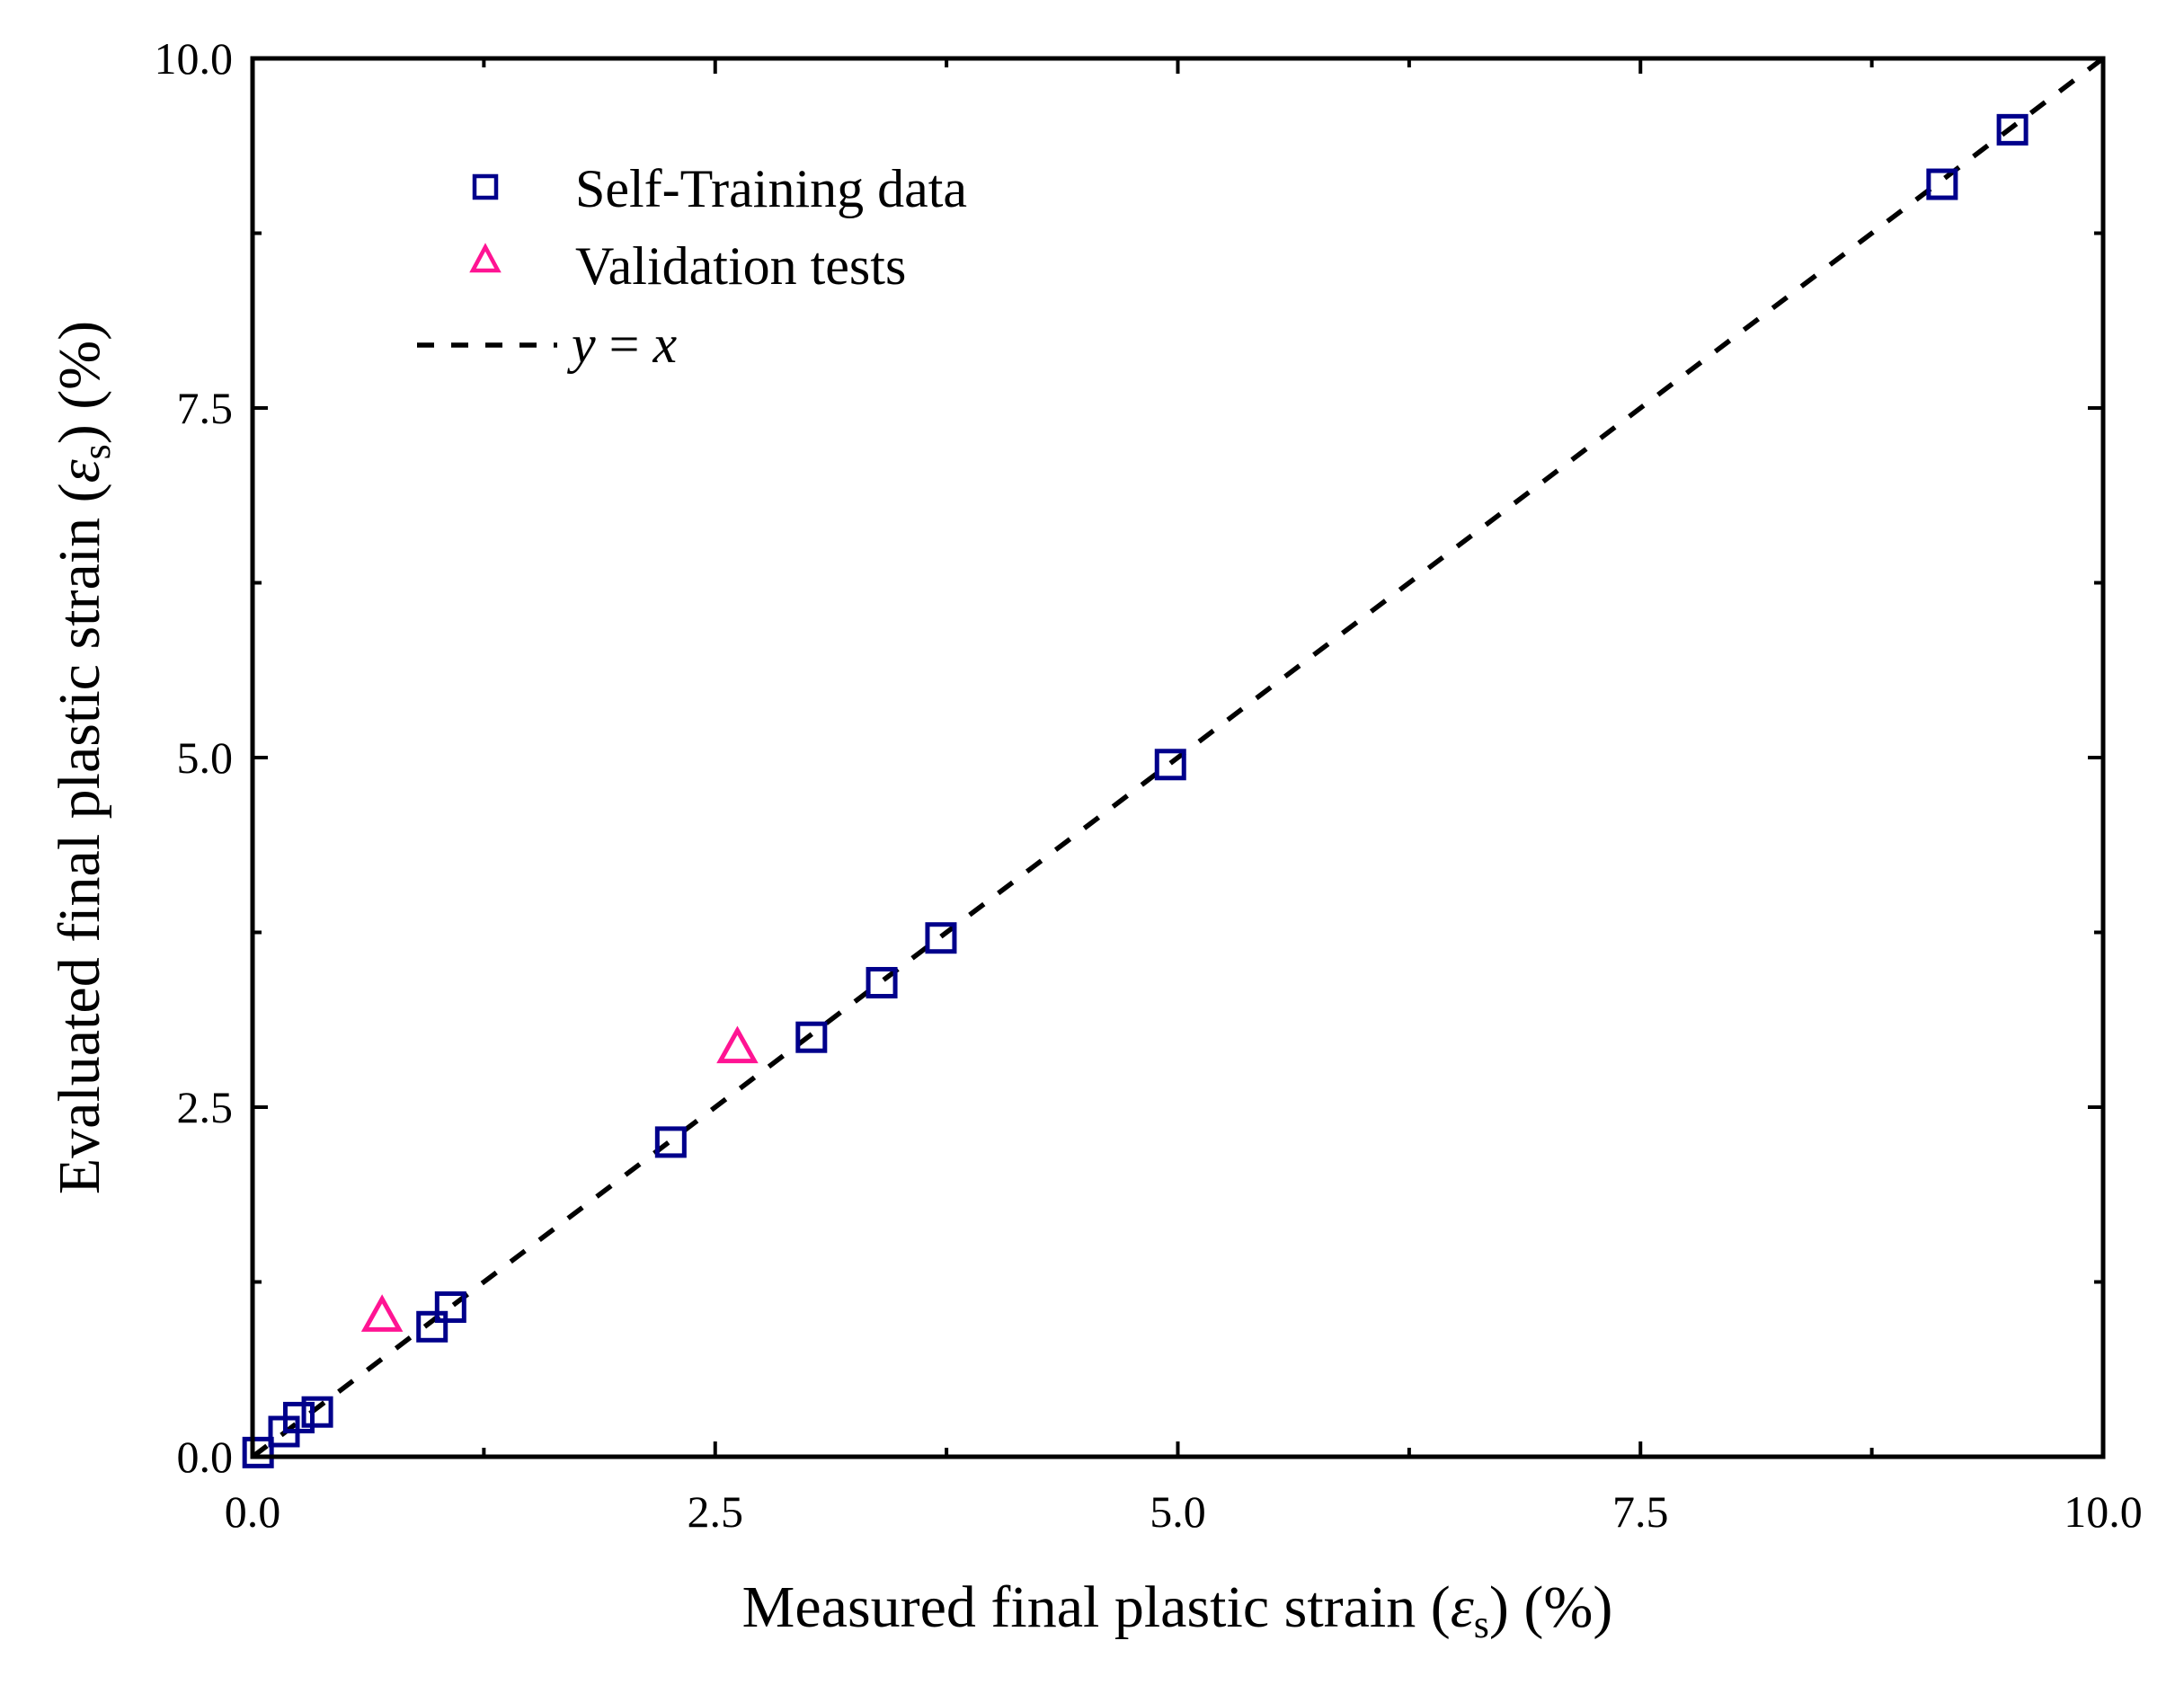 The height and width of the screenshot is (1685, 2184). What do you see at coordinates (97, 451) in the screenshot?
I see `y-axis-label-subscript: s` at bounding box center [97, 451].